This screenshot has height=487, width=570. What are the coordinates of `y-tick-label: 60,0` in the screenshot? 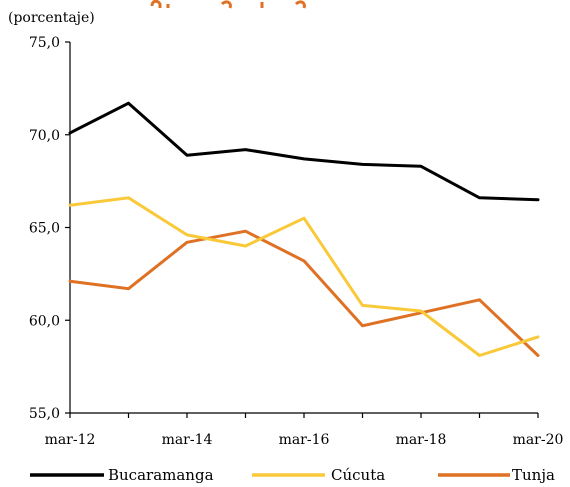 It's located at (44, 321).